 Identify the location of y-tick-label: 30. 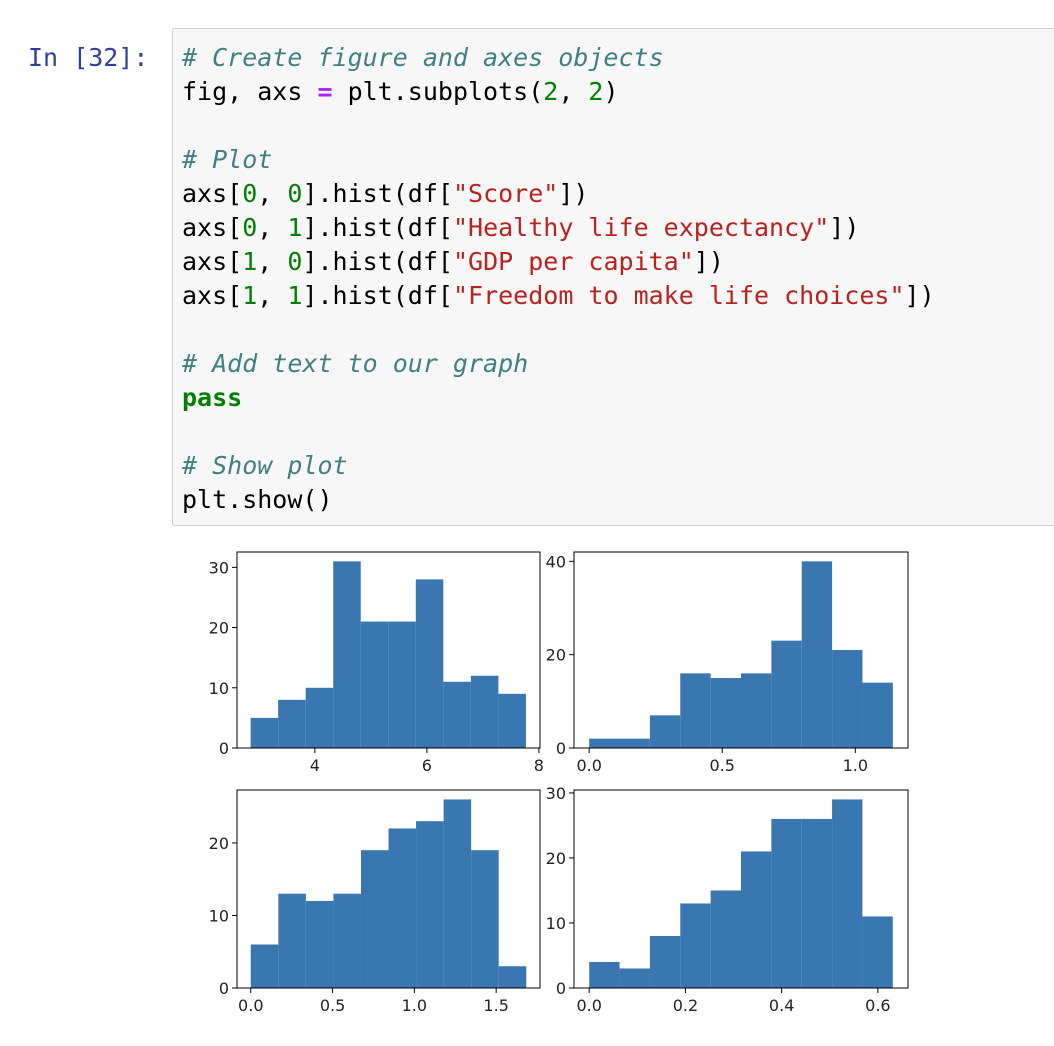
(556, 793).